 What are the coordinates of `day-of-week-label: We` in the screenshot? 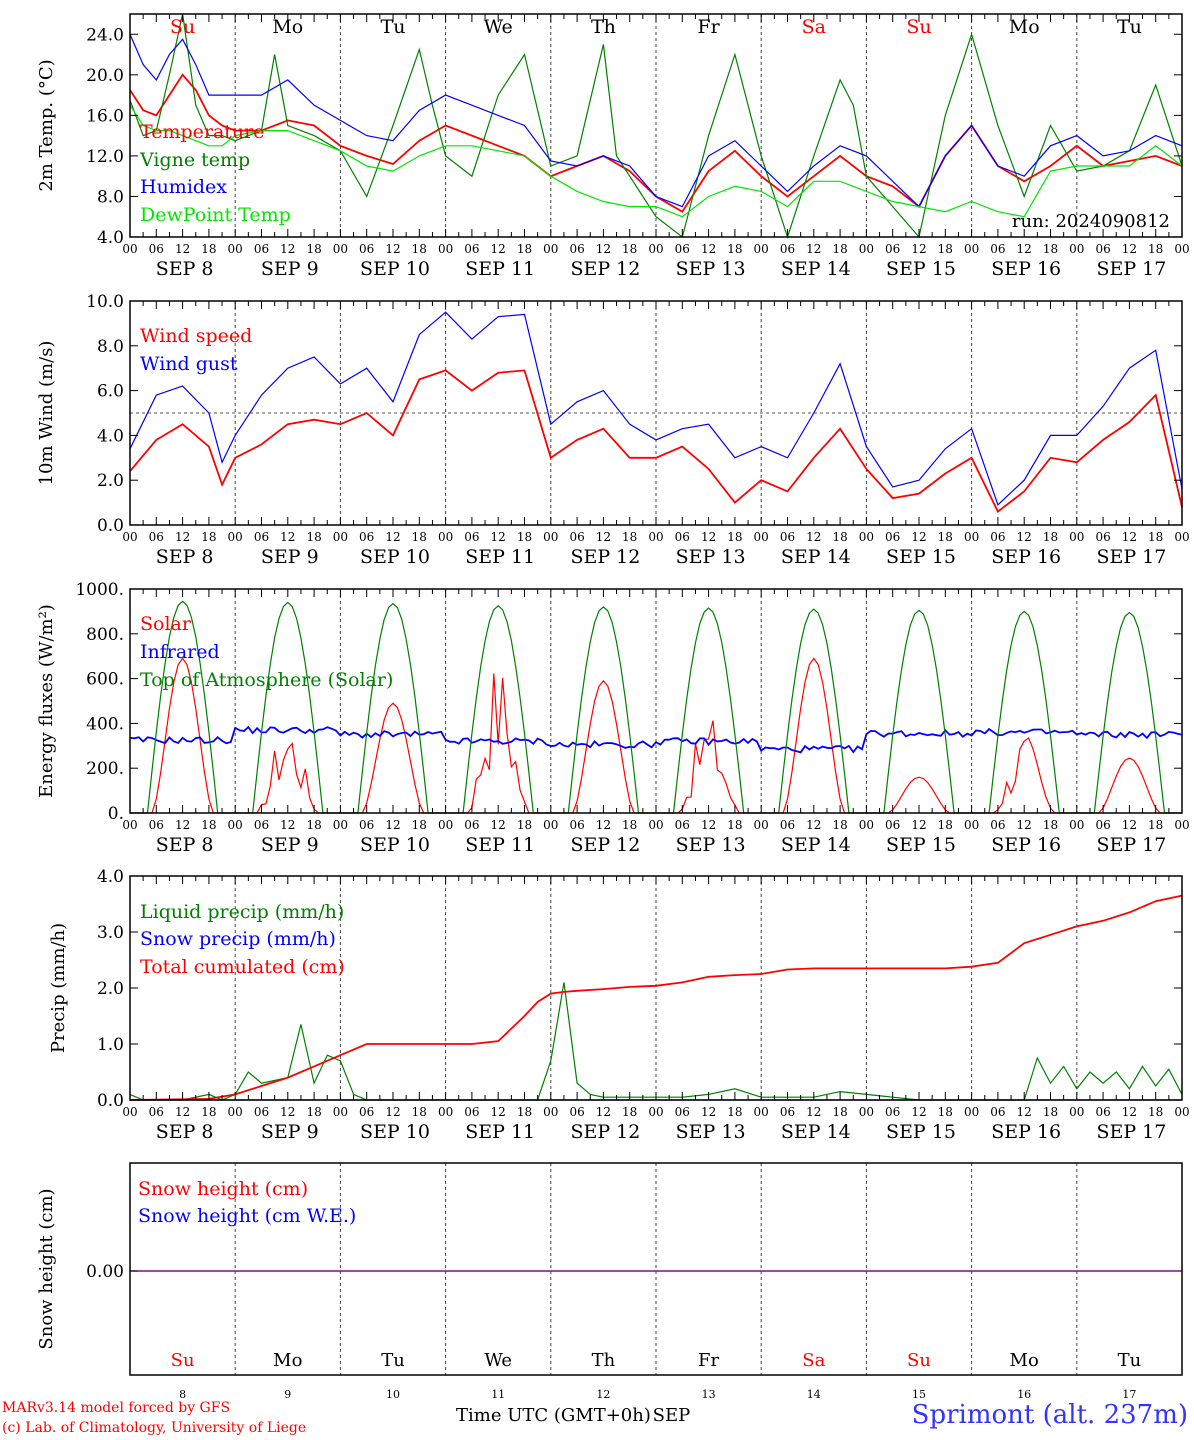 It's located at (498, 27).